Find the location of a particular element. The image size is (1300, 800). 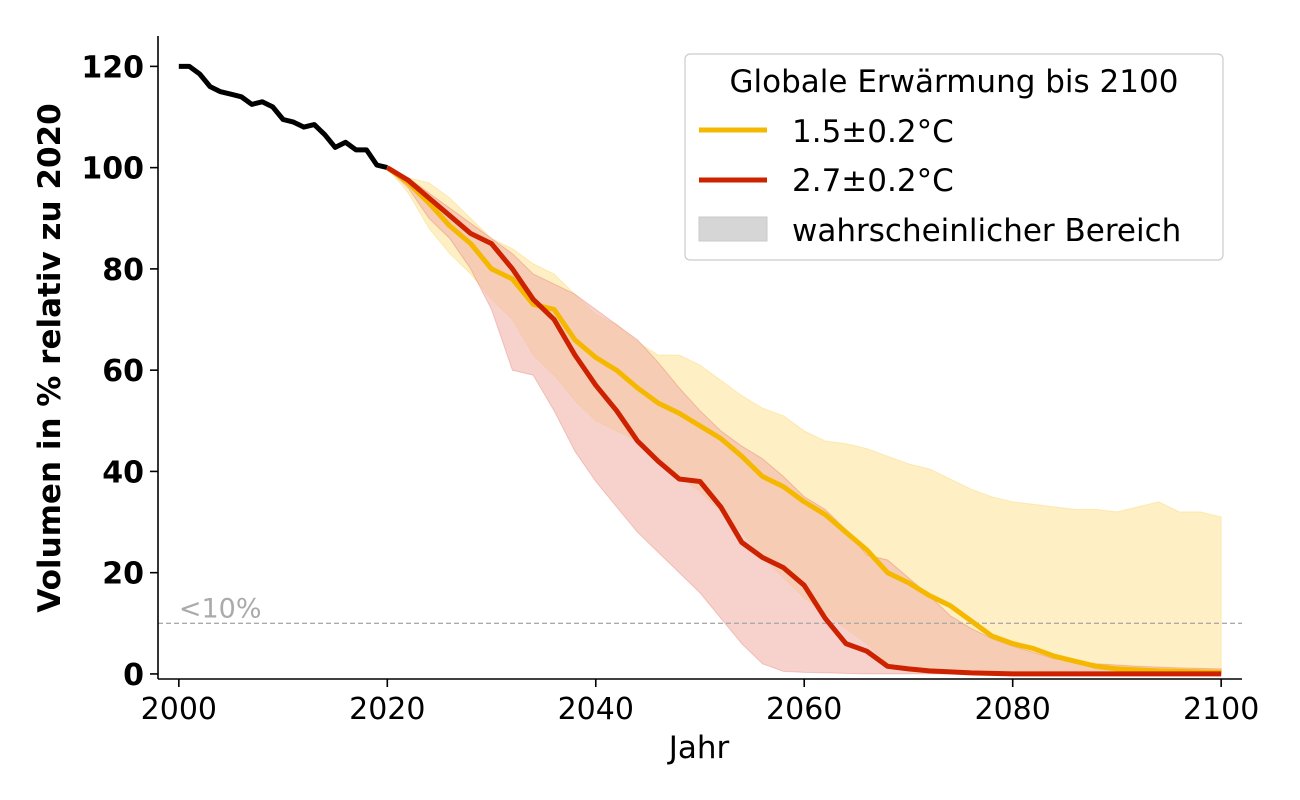

x-axis-label: Jahr is located at coordinates (698, 748).